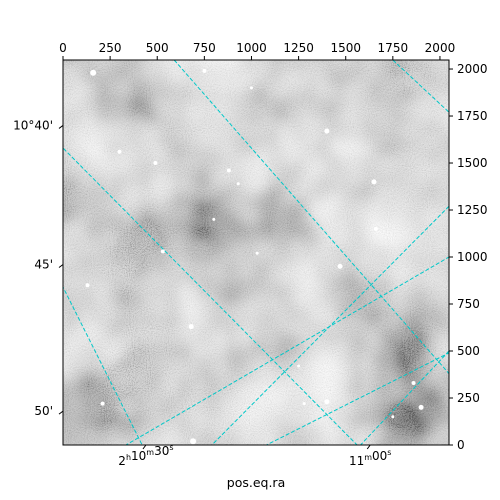 The image size is (500, 500). What do you see at coordinates (251, 48) in the screenshot?
I see `top-tick-label-4: 1000` at bounding box center [251, 48].